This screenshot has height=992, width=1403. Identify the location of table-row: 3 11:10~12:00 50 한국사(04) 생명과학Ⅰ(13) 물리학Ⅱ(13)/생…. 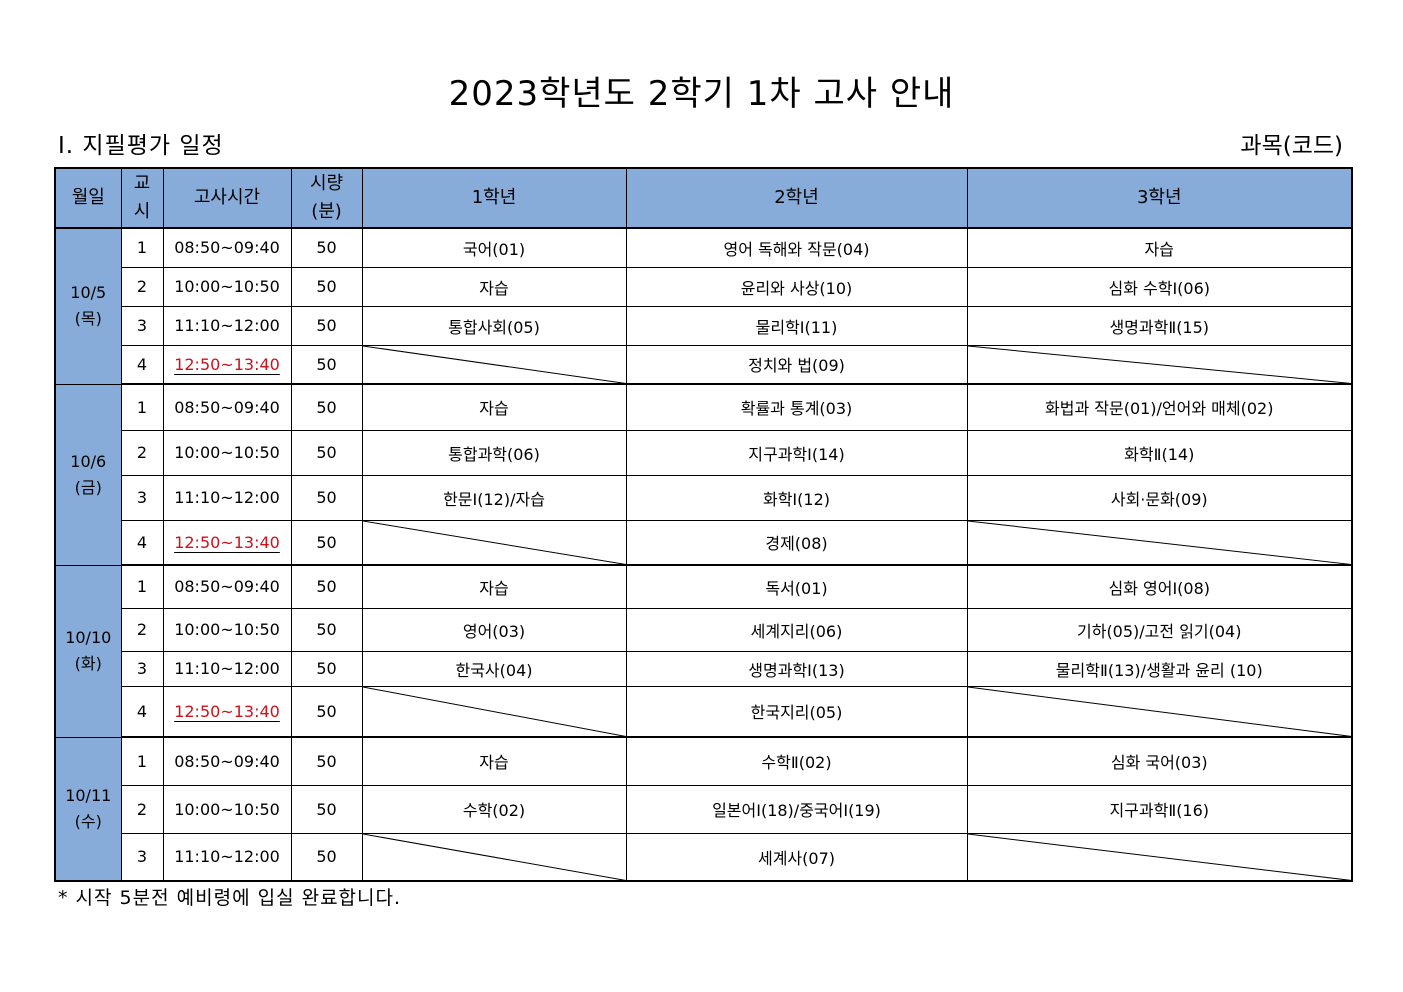
(704, 668).